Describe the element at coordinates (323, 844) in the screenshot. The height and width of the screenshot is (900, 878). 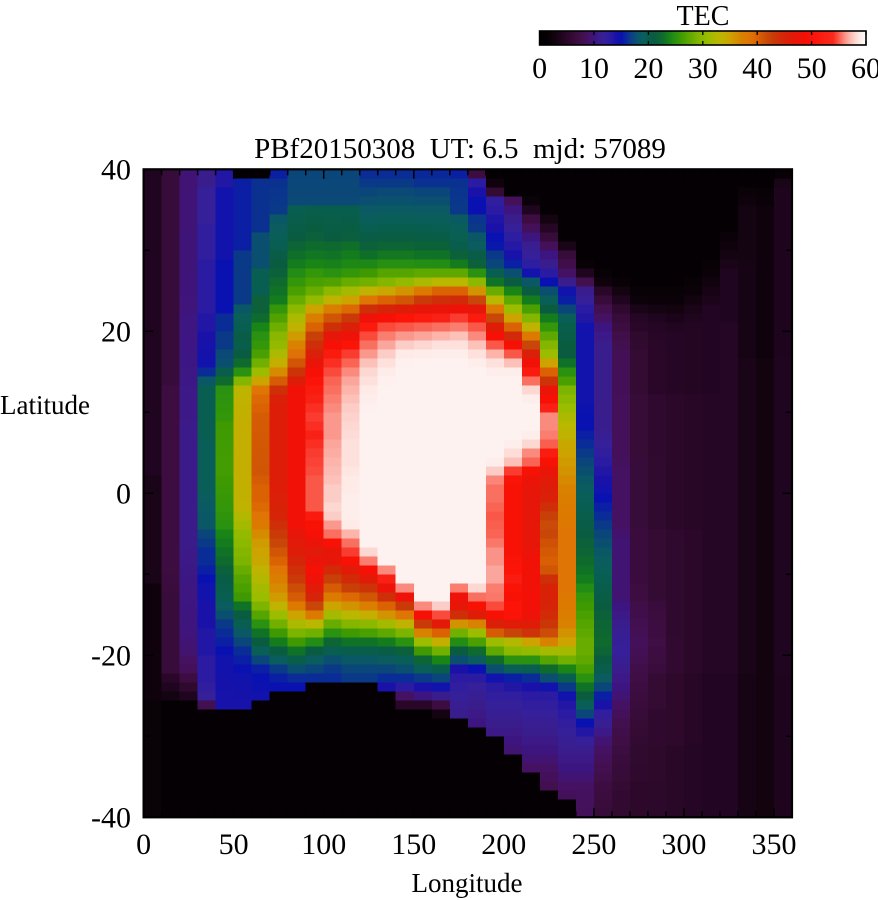
I see `svg-text: 100` at that location.